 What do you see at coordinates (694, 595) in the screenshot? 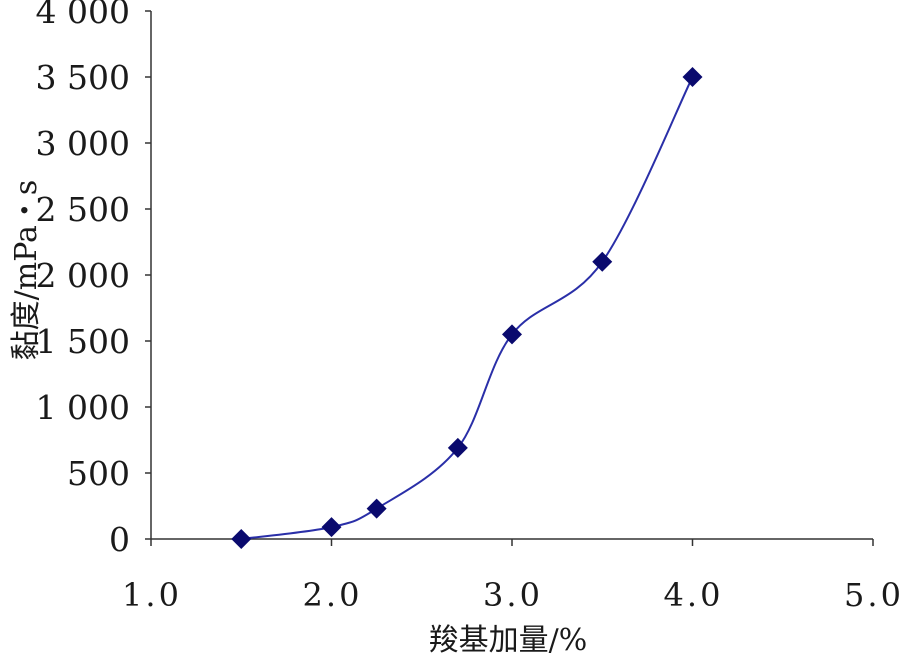
I see `x-tick-label: 4.0` at bounding box center [694, 595].